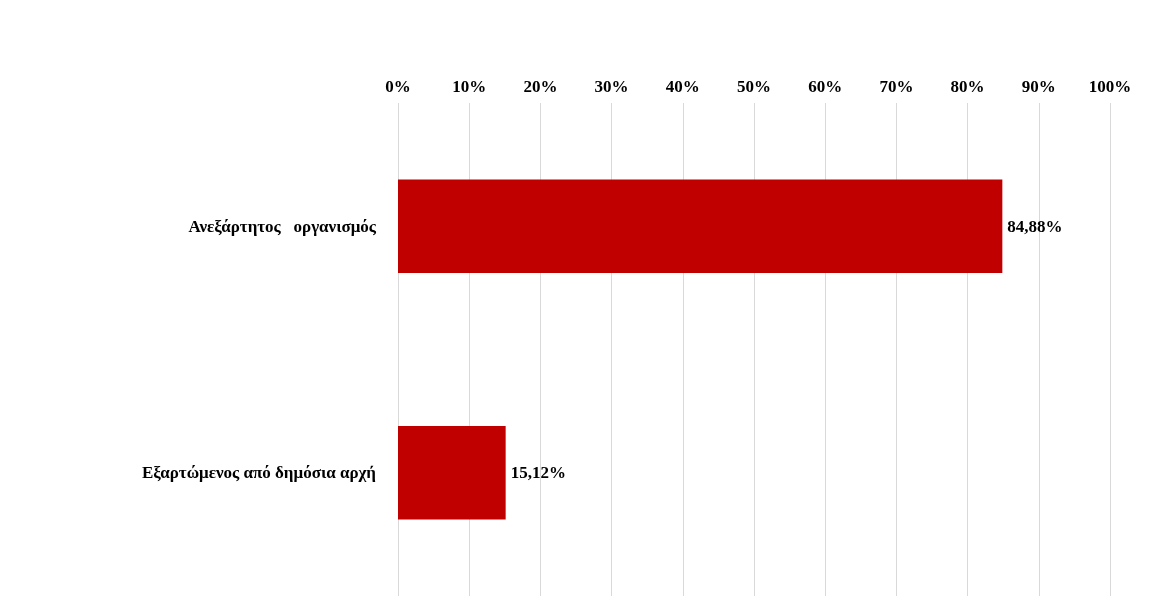 This screenshot has height=604, width=1156. What do you see at coordinates (754, 86) in the screenshot?
I see `x-tick-label: 50%` at bounding box center [754, 86].